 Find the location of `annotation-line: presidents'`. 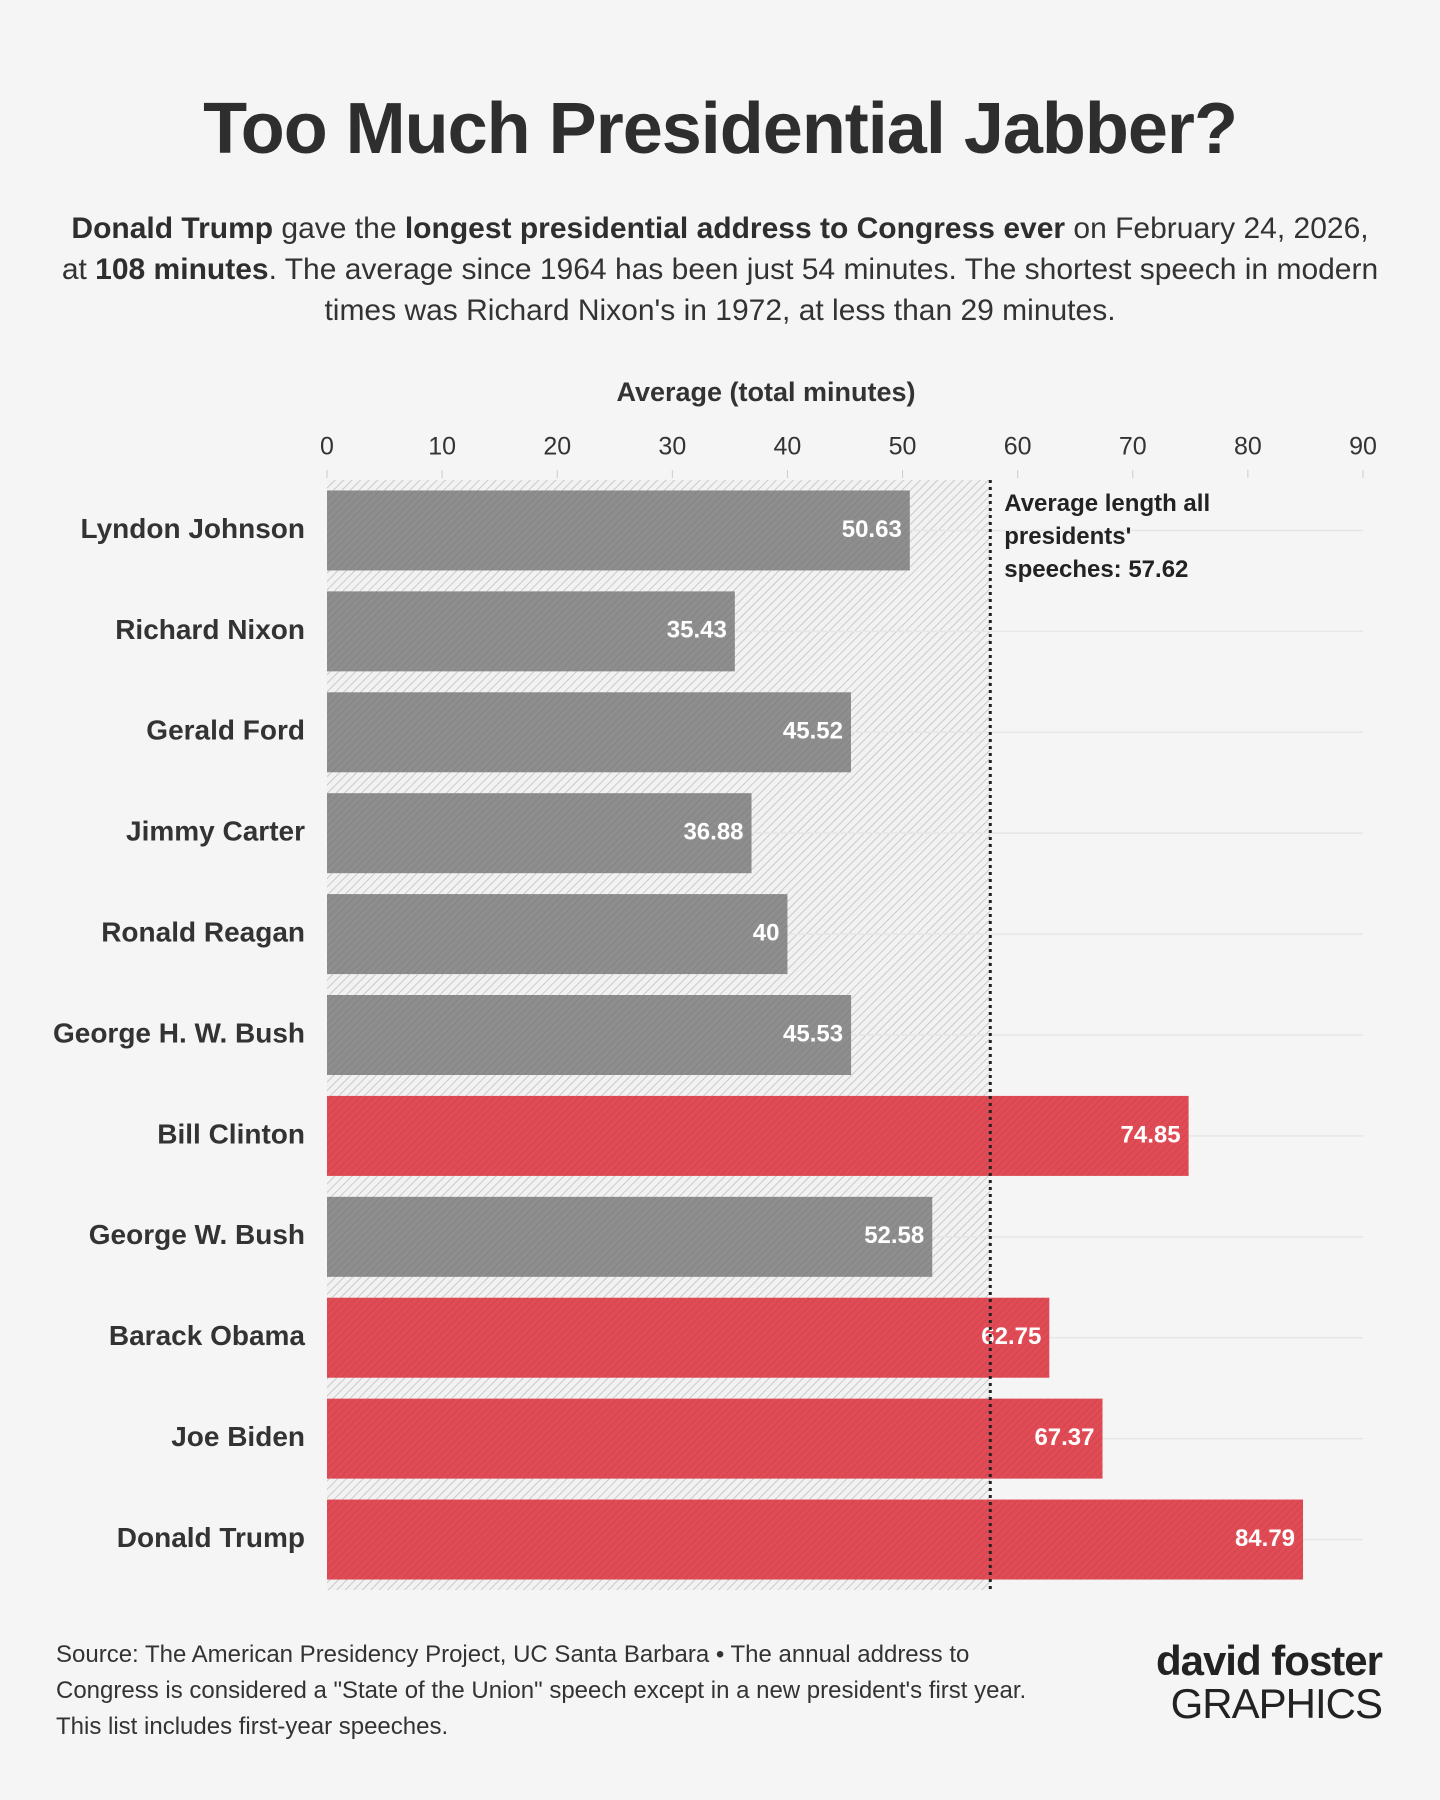

annotation-line: presidents' is located at coordinates (1067, 536).